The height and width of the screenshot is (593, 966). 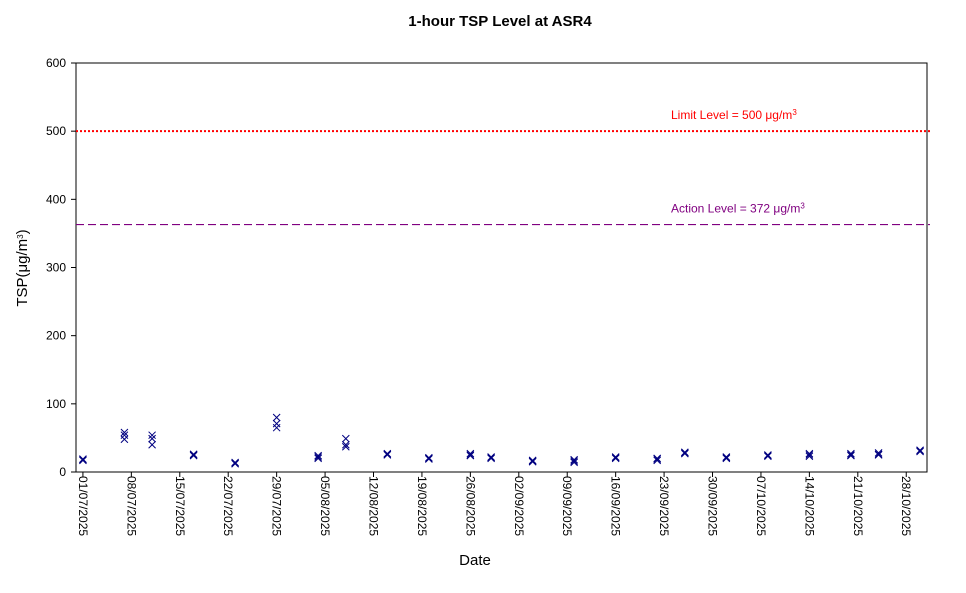 I want to click on data-points, so click(x=501, y=440).